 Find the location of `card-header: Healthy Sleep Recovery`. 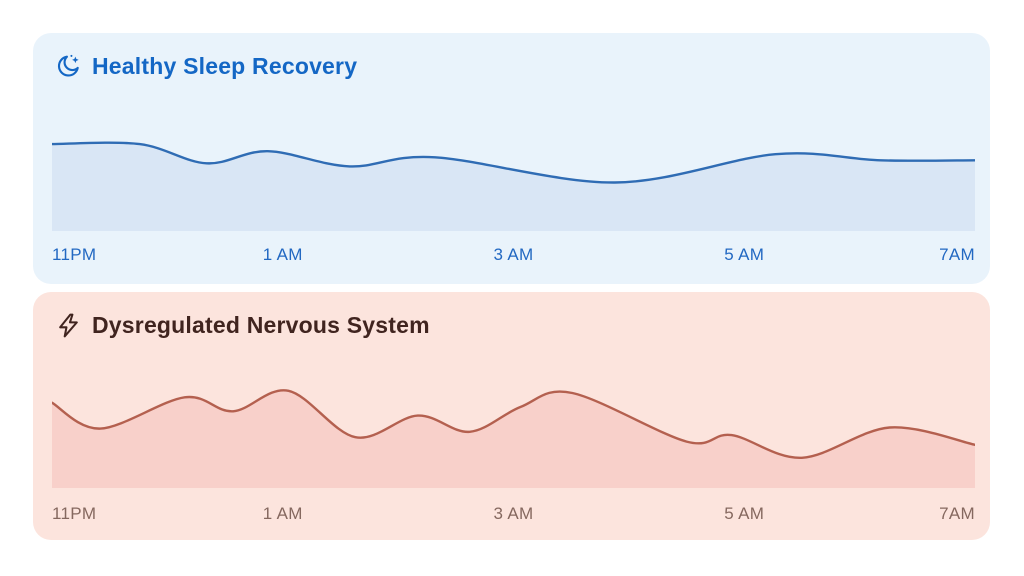

card-header: Healthy Sleep Recovery is located at coordinates (206, 66).